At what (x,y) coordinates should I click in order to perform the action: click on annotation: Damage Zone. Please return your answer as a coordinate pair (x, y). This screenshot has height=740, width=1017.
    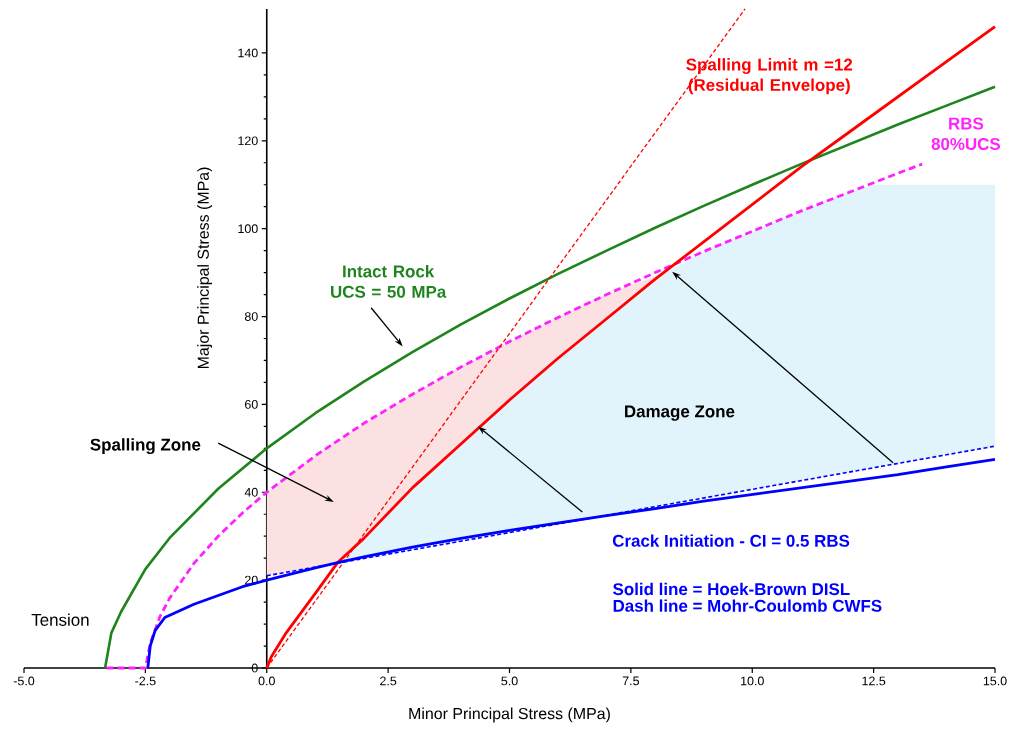
    Looking at the image, I should click on (680, 413).